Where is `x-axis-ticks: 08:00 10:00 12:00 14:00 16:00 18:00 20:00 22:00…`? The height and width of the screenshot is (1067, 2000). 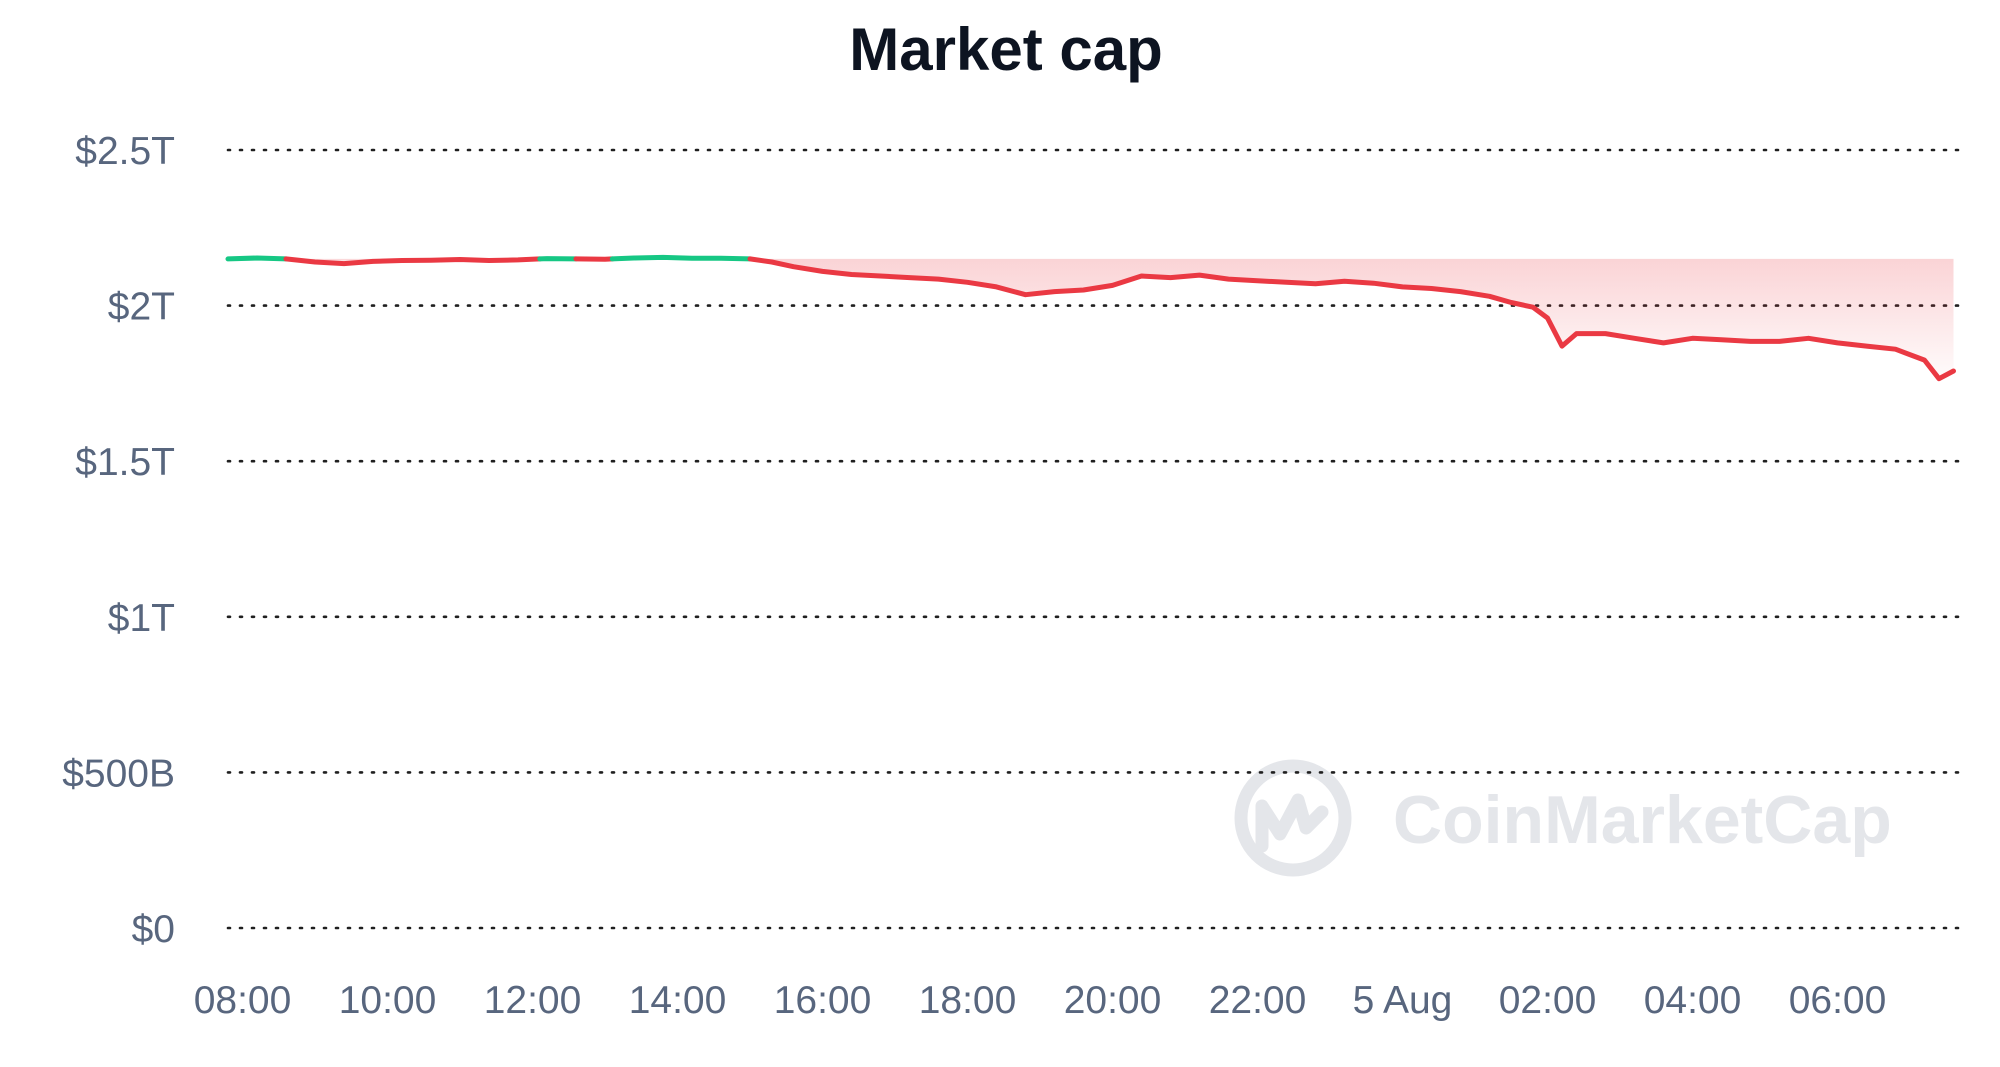
x-axis-ticks: 08:00 10:00 12:00 14:00 16:00 18:00 20:00 22:00… is located at coordinates (1040, 1000).